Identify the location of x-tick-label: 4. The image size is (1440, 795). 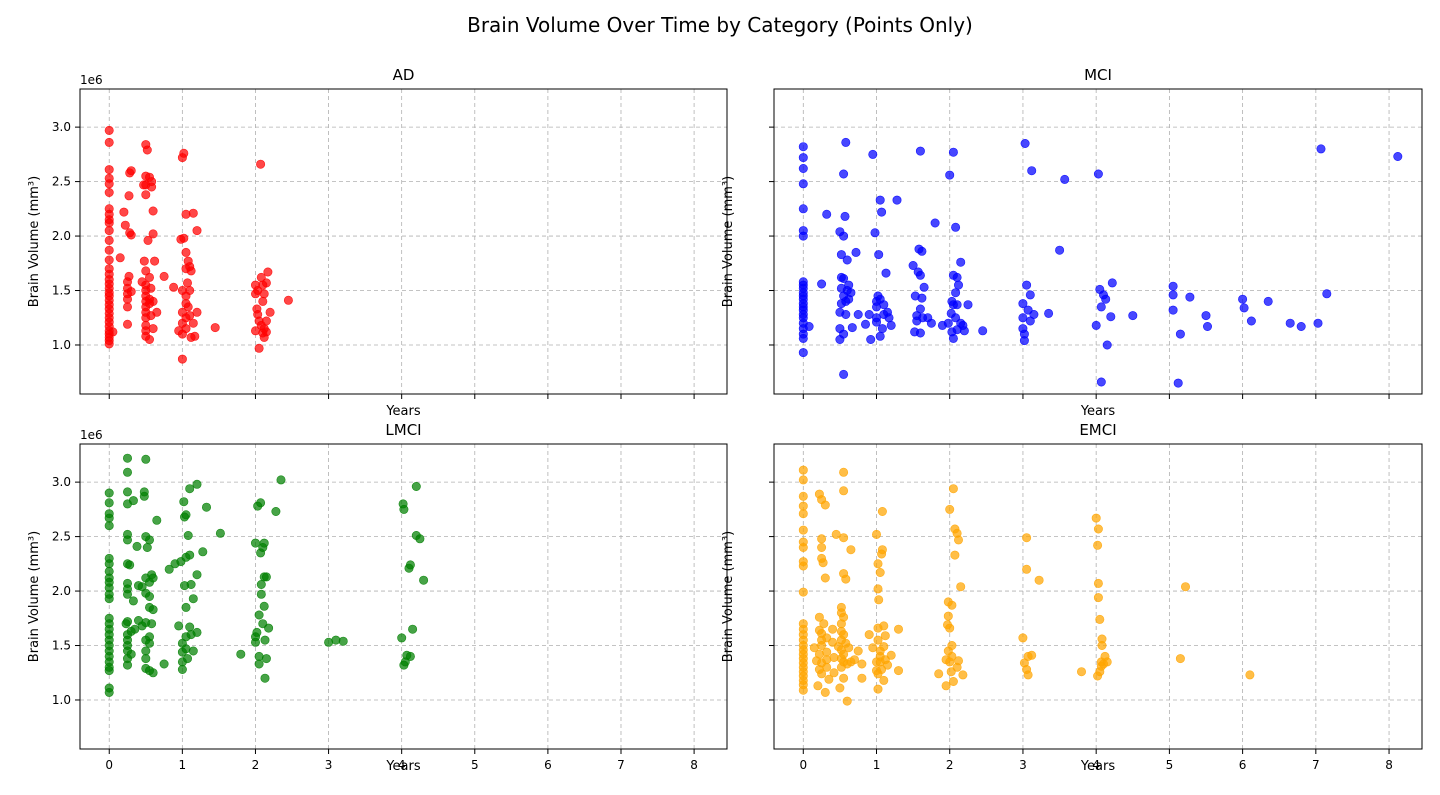
(1096, 765).